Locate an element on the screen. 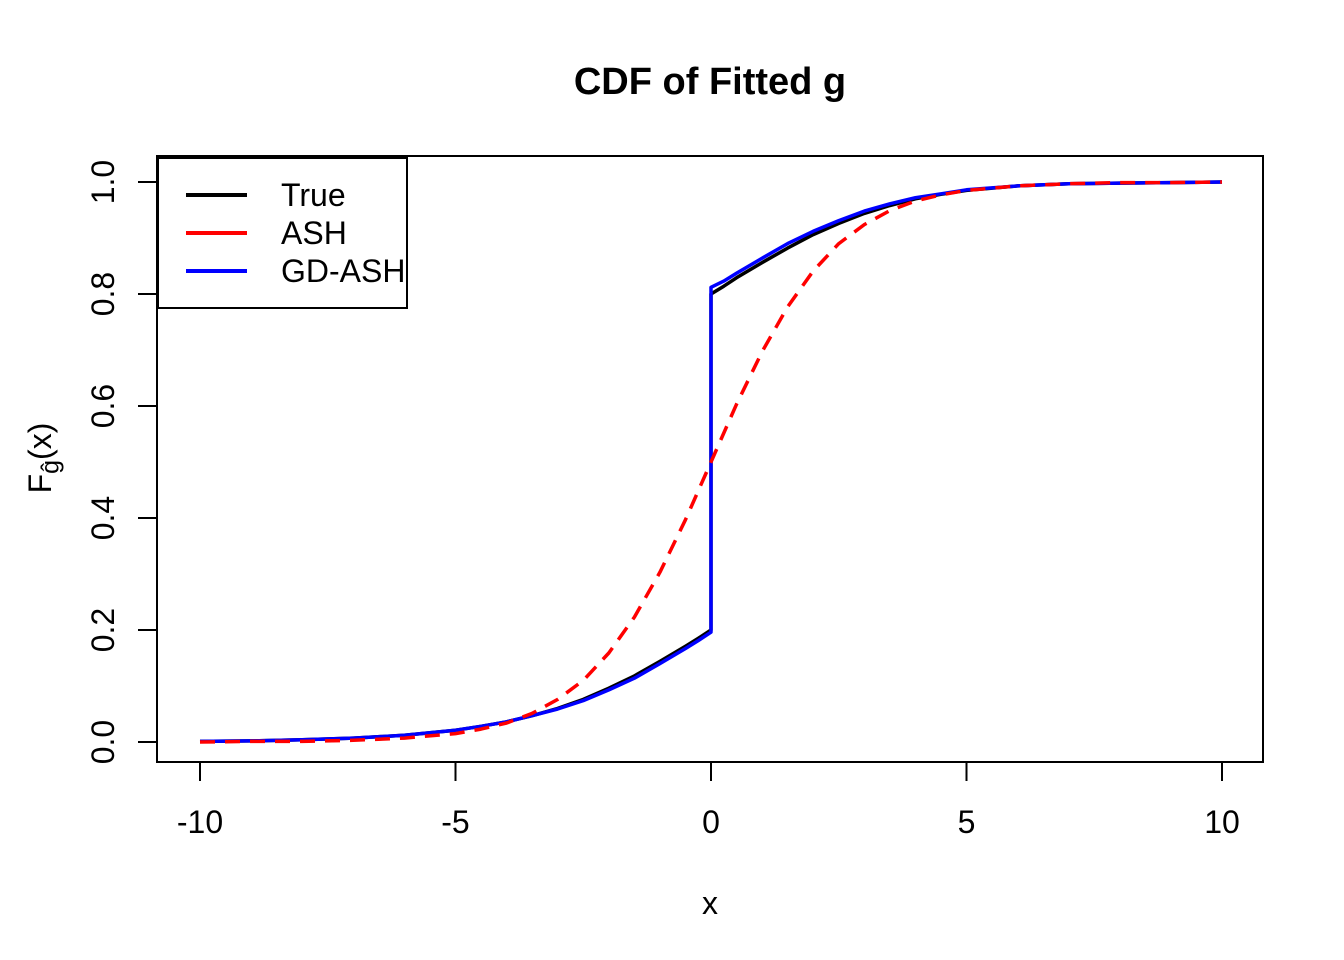 The width and height of the screenshot is (1344, 960). legend-item-ash: ASH is located at coordinates (282, 233).